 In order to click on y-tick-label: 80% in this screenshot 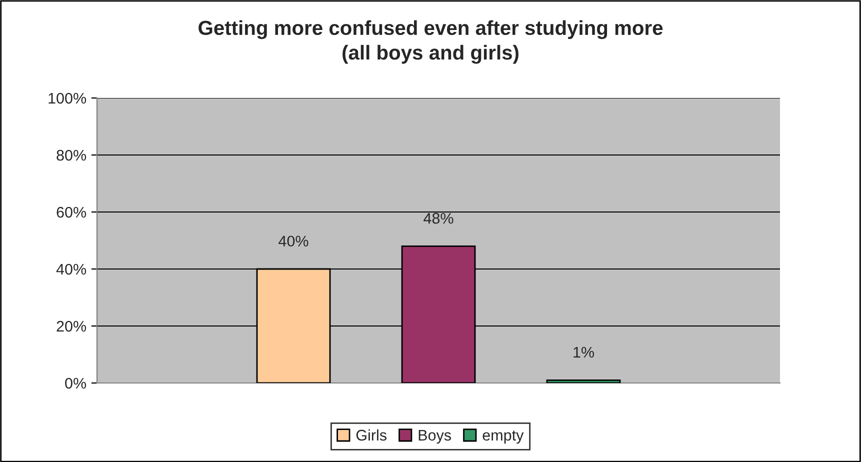, I will do `click(71, 155)`.